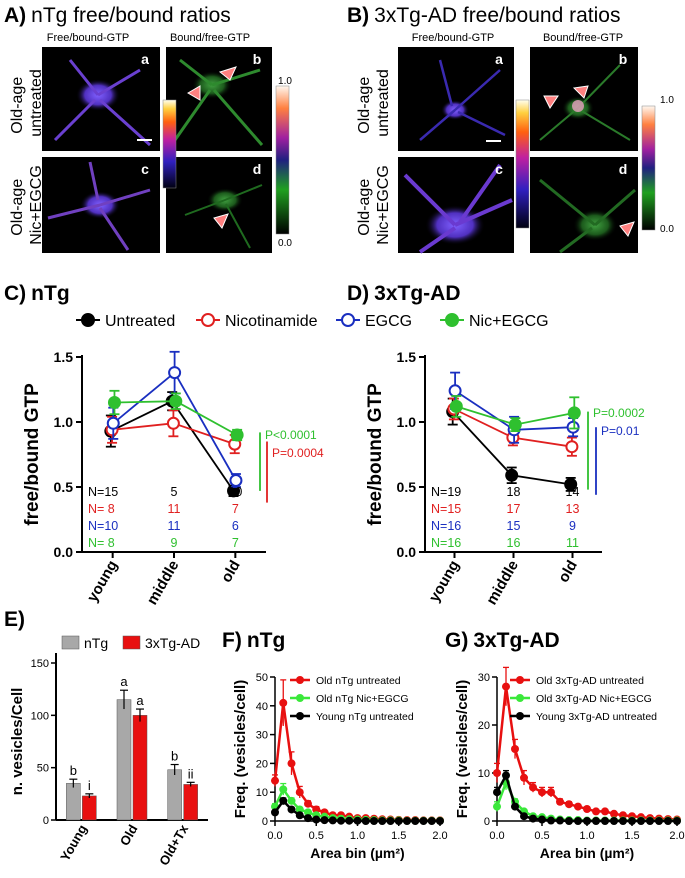 This screenshot has height=878, width=685. I want to click on n-value: 9, so click(572, 526).